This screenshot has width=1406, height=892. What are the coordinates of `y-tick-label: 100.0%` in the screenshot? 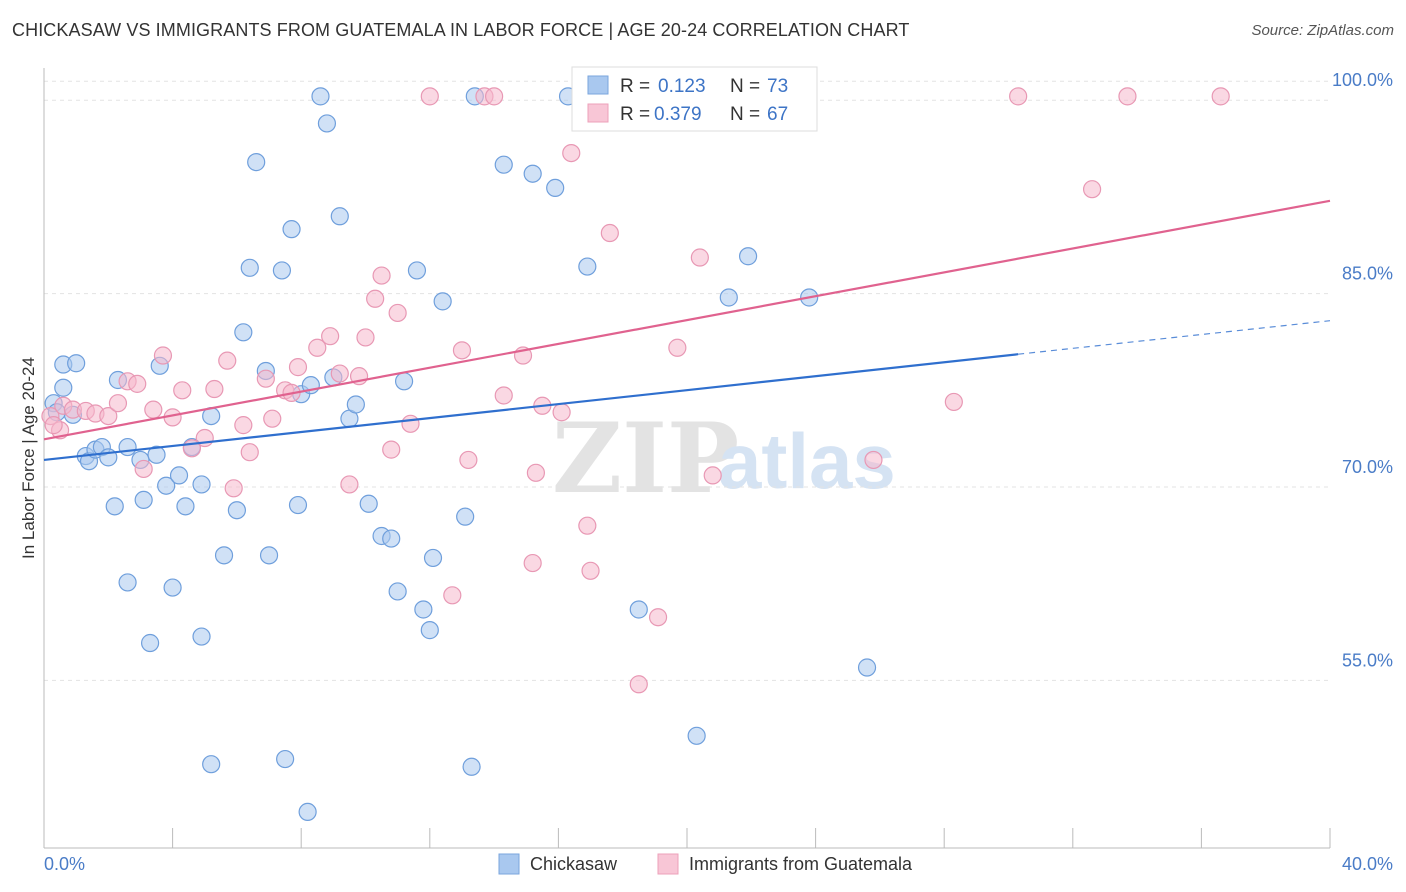 It's located at (1362, 80).